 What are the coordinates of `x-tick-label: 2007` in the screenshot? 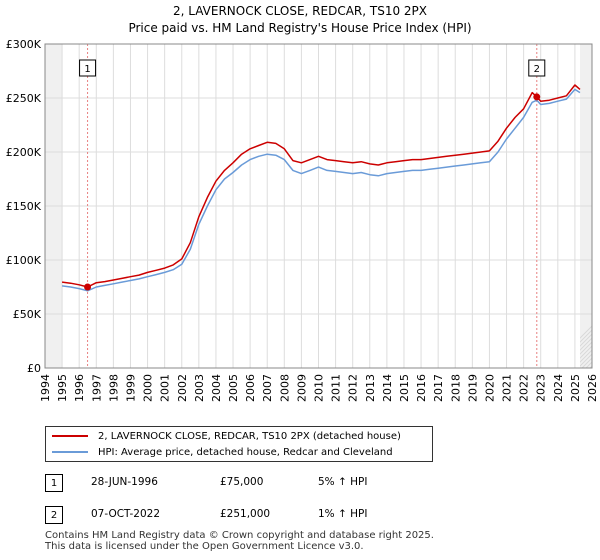 It's located at (267, 388).